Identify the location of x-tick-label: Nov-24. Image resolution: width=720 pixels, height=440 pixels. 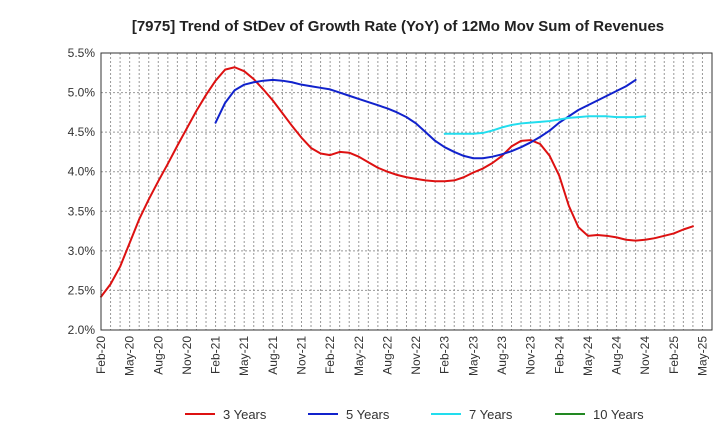
(645, 355).